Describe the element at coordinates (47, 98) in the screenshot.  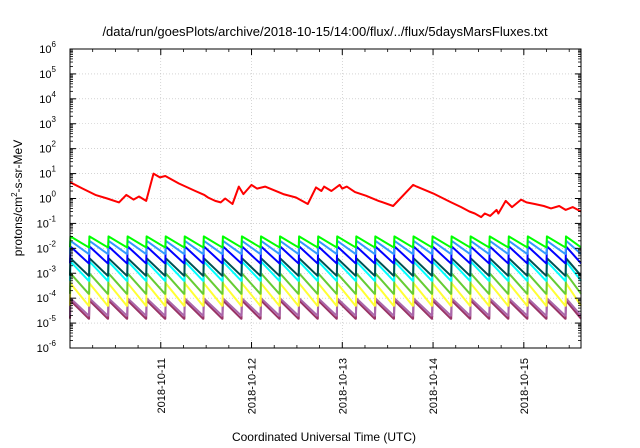
I see `y-tick-label: 10⁴` at that location.